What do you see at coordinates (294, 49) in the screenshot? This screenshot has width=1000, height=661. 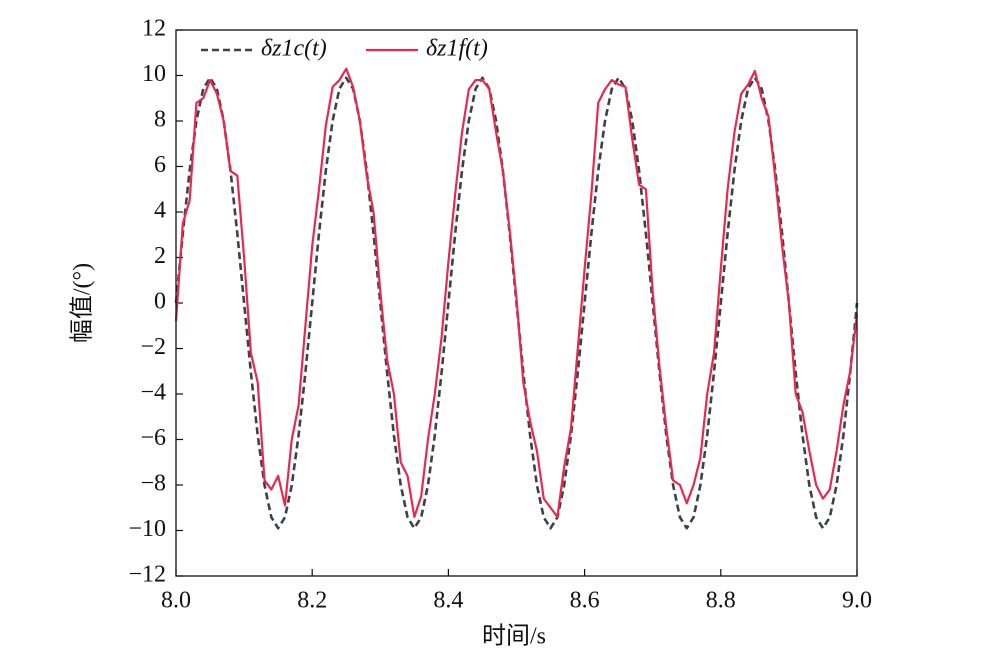 I see `legend-label: δz1c(t)` at bounding box center [294, 49].